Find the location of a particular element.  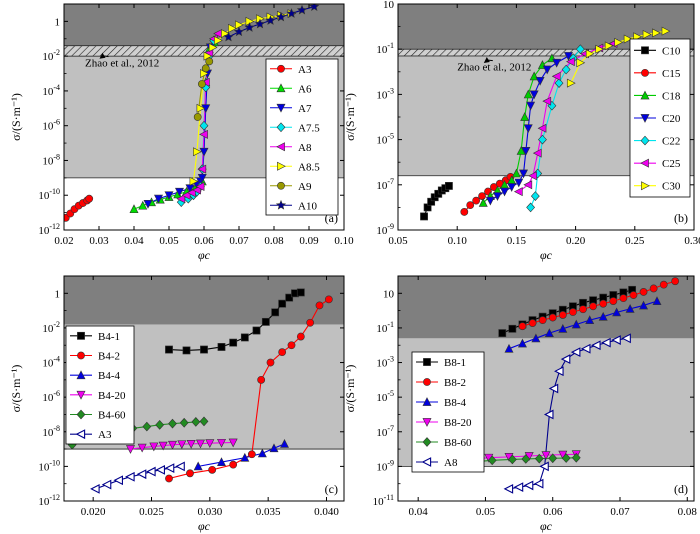

x-tick-label: 0.05 is located at coordinates (398, 241).